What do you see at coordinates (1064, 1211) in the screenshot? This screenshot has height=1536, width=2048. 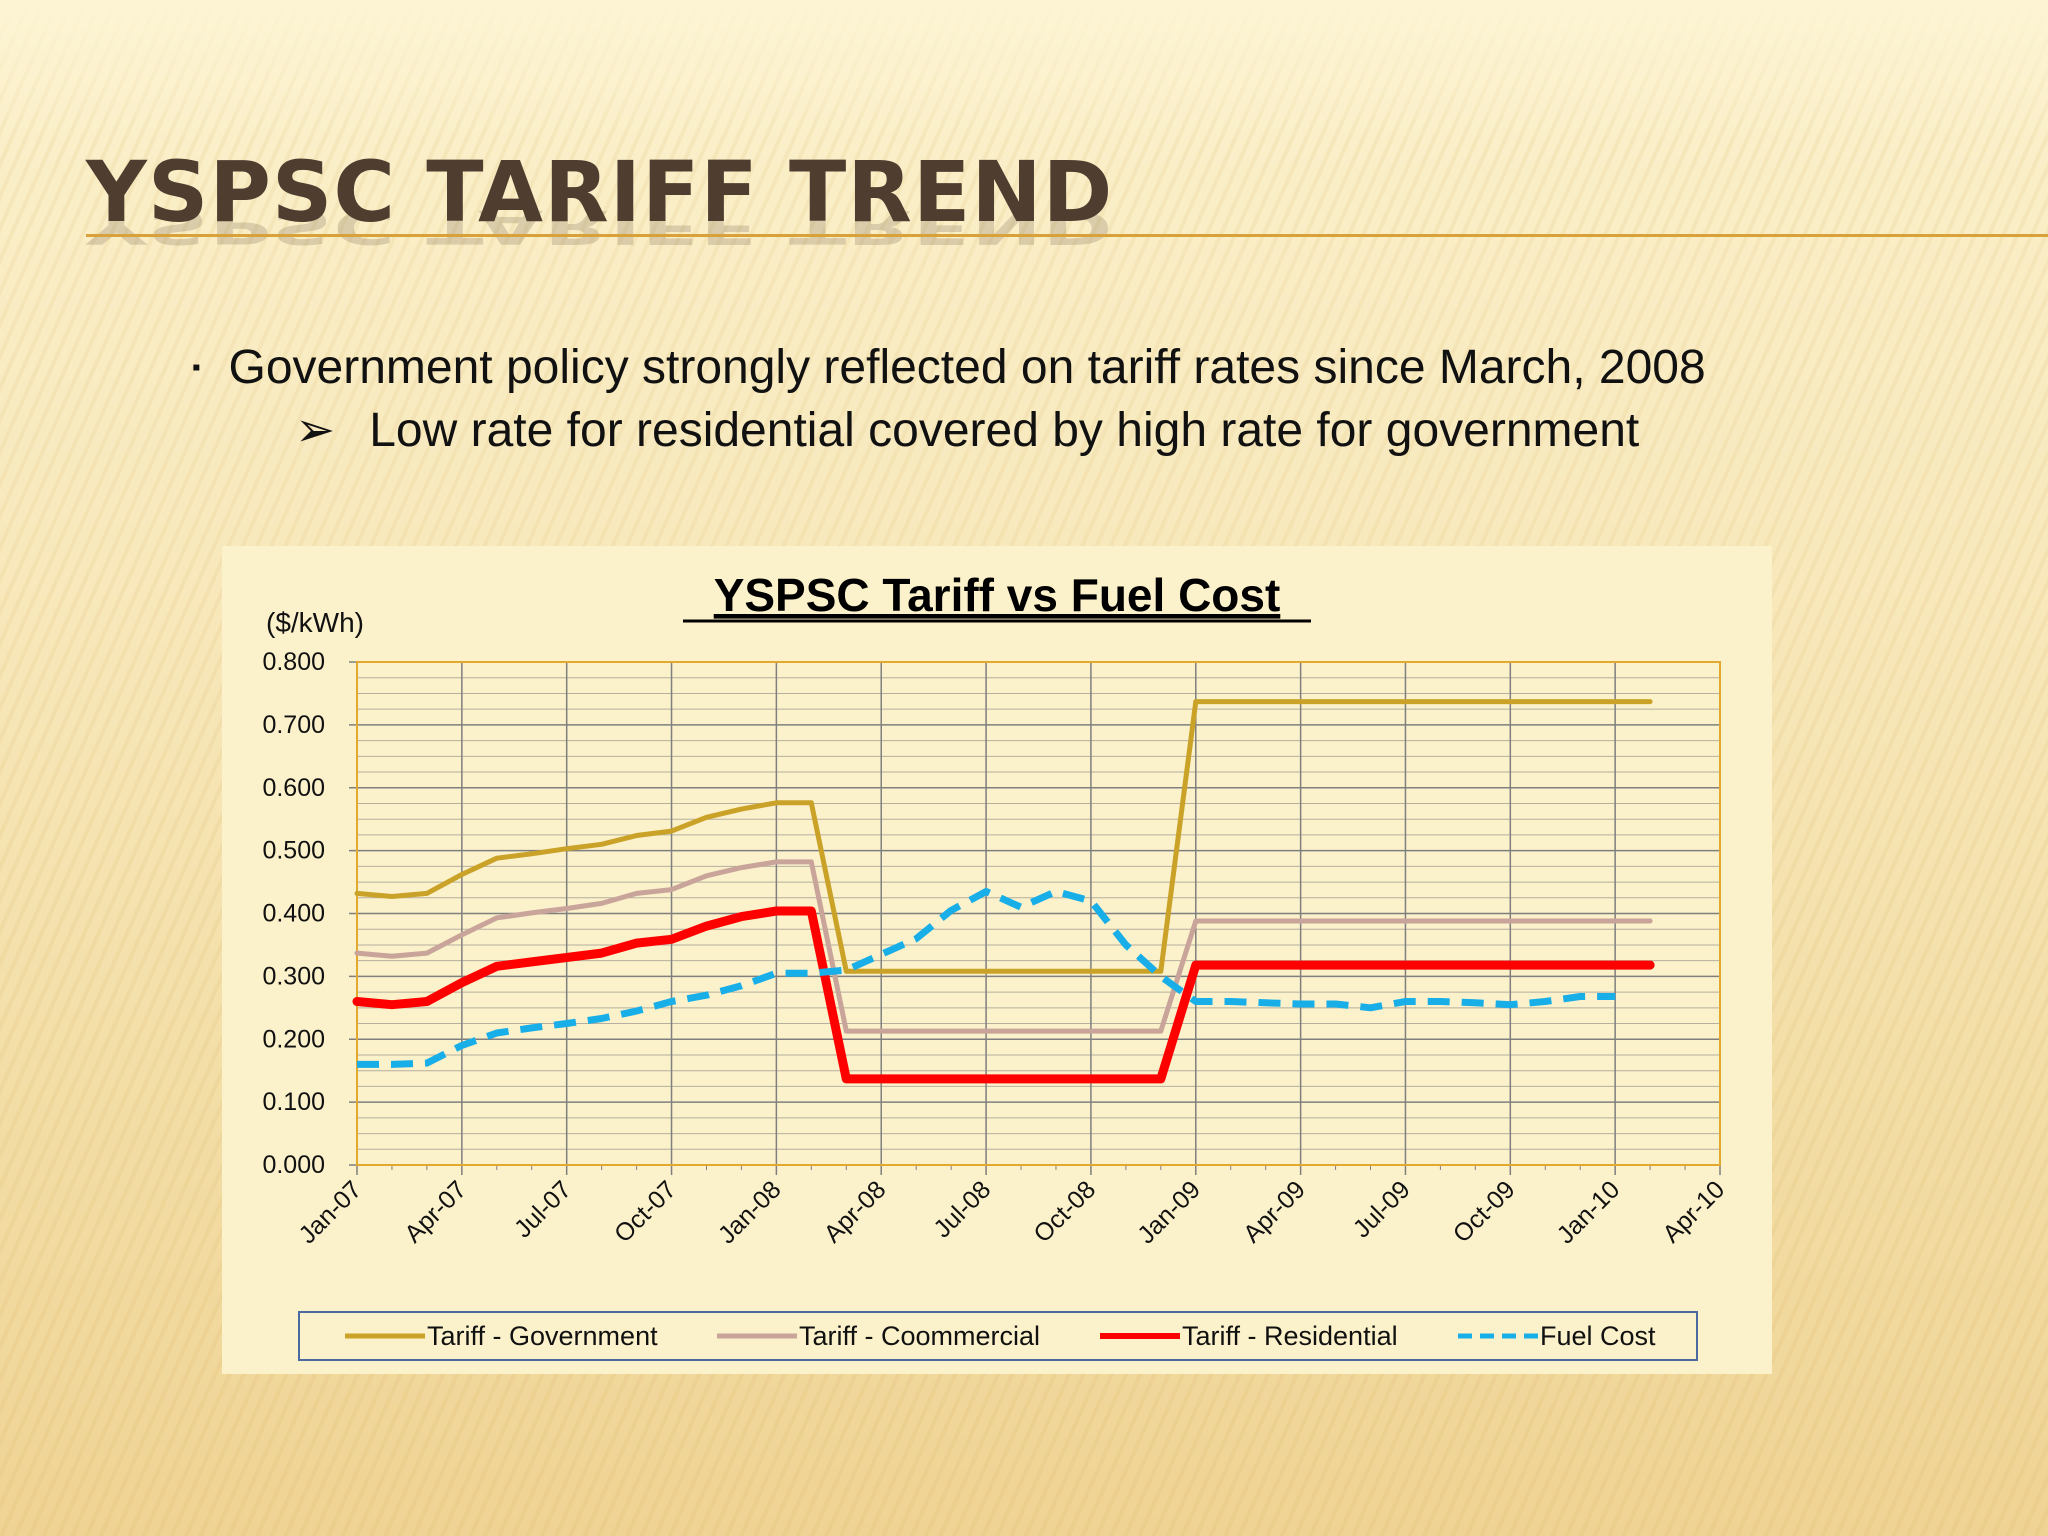 I see `x-tick-label: Oct-08` at bounding box center [1064, 1211].